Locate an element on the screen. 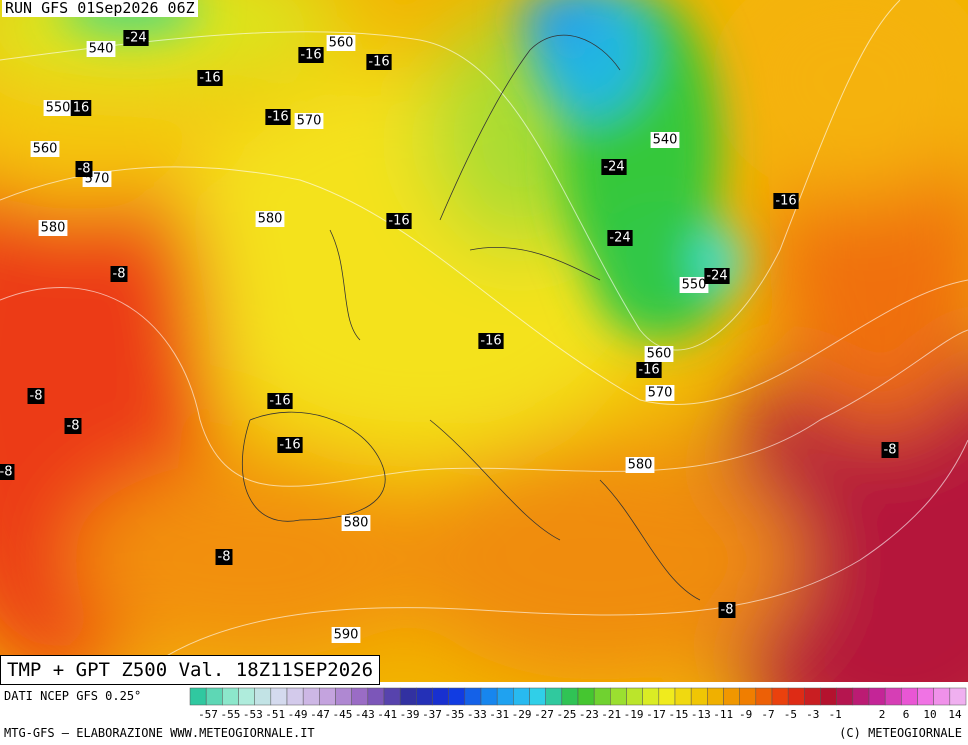  geopotential-label: 550 is located at coordinates (58, 108).